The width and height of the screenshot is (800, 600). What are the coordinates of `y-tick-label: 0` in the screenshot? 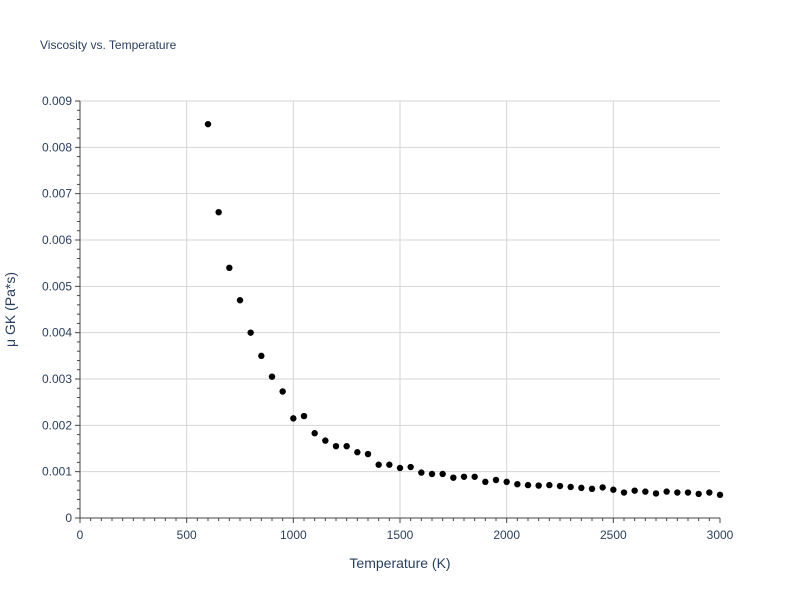 It's located at (68, 518).